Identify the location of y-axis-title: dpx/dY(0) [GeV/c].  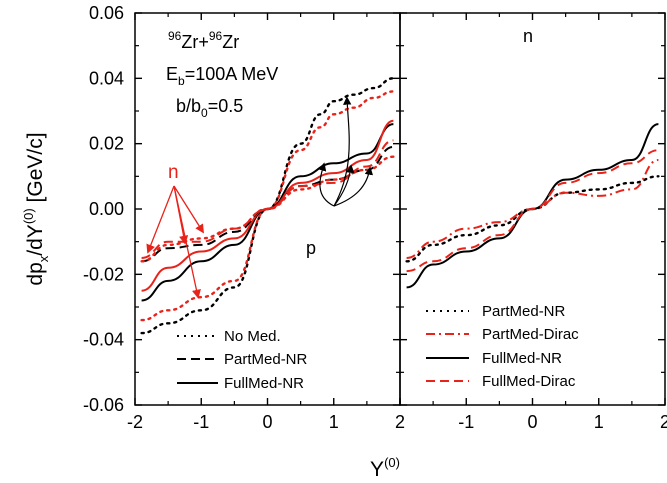
(36, 208).